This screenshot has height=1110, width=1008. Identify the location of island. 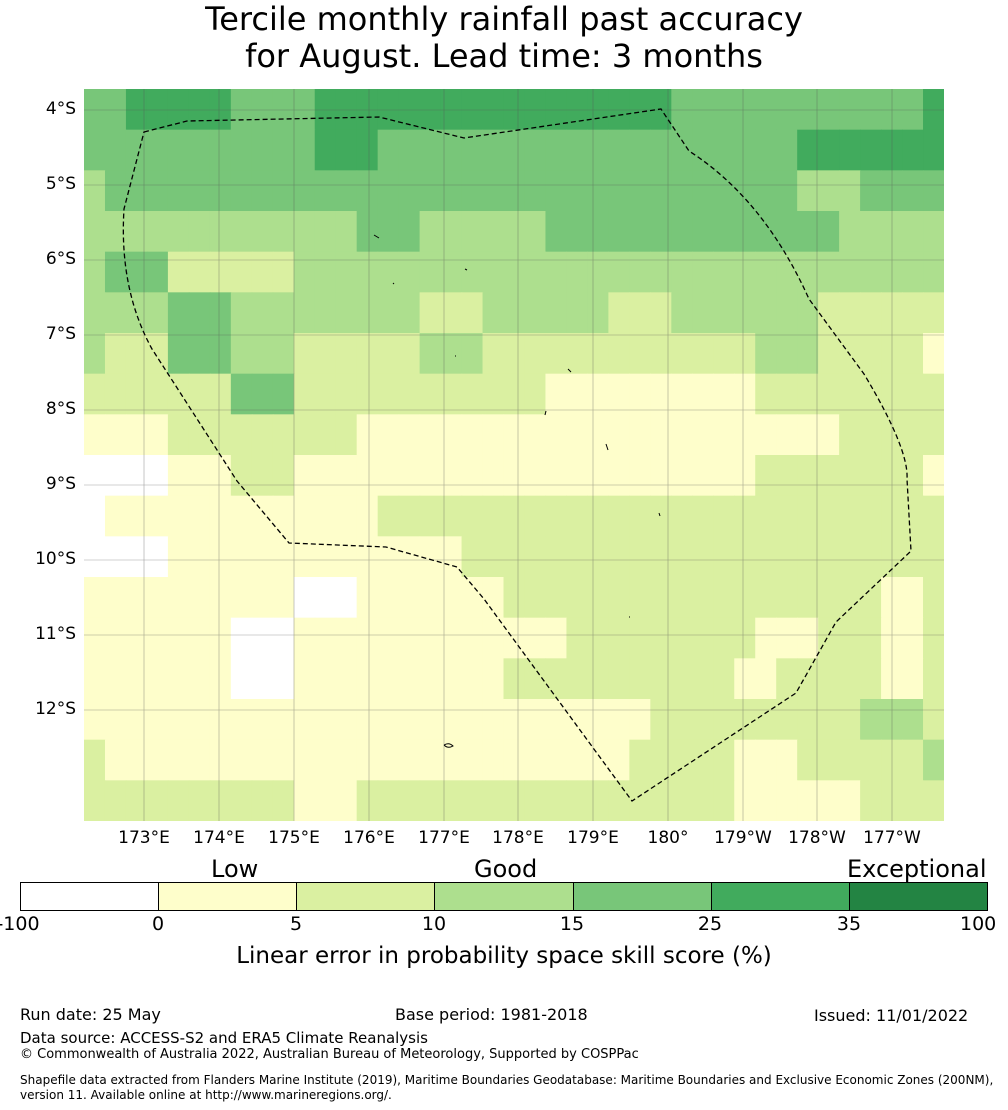
(569, 370).